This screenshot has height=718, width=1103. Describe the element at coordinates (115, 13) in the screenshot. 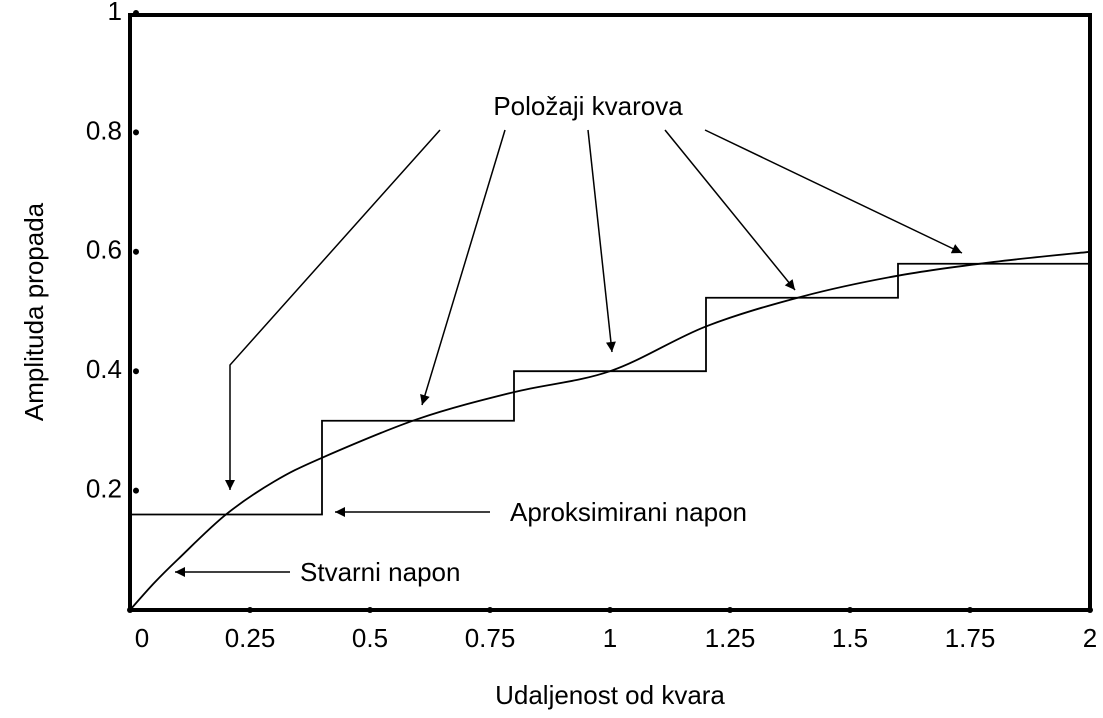

I see `y-tick-label: 1` at that location.